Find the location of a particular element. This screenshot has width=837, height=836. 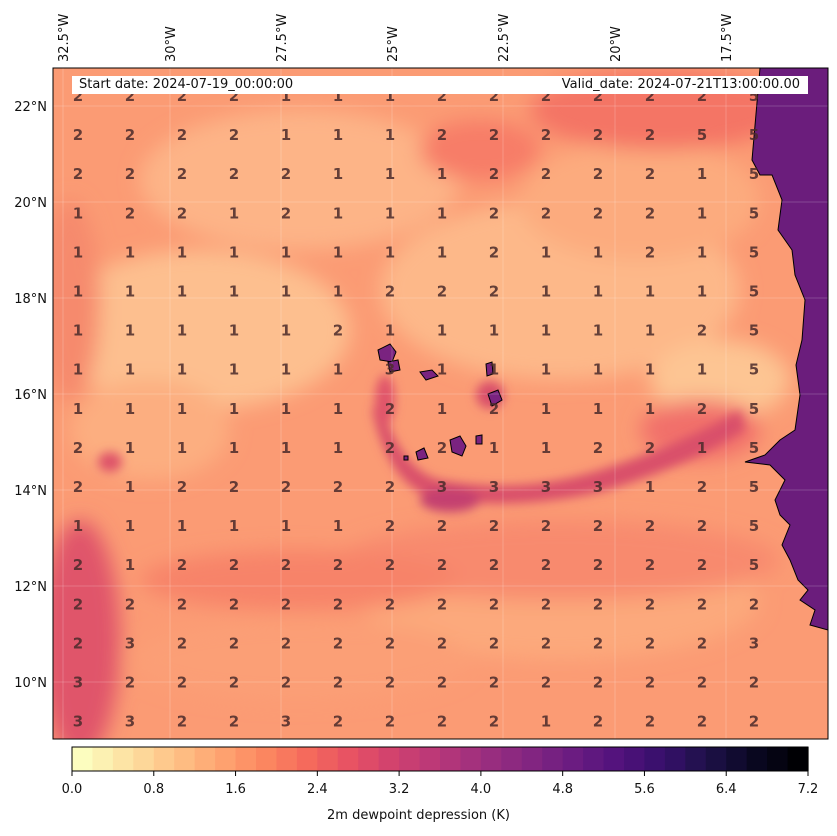

lon-label: 32.5°W is located at coordinates (64, 38).